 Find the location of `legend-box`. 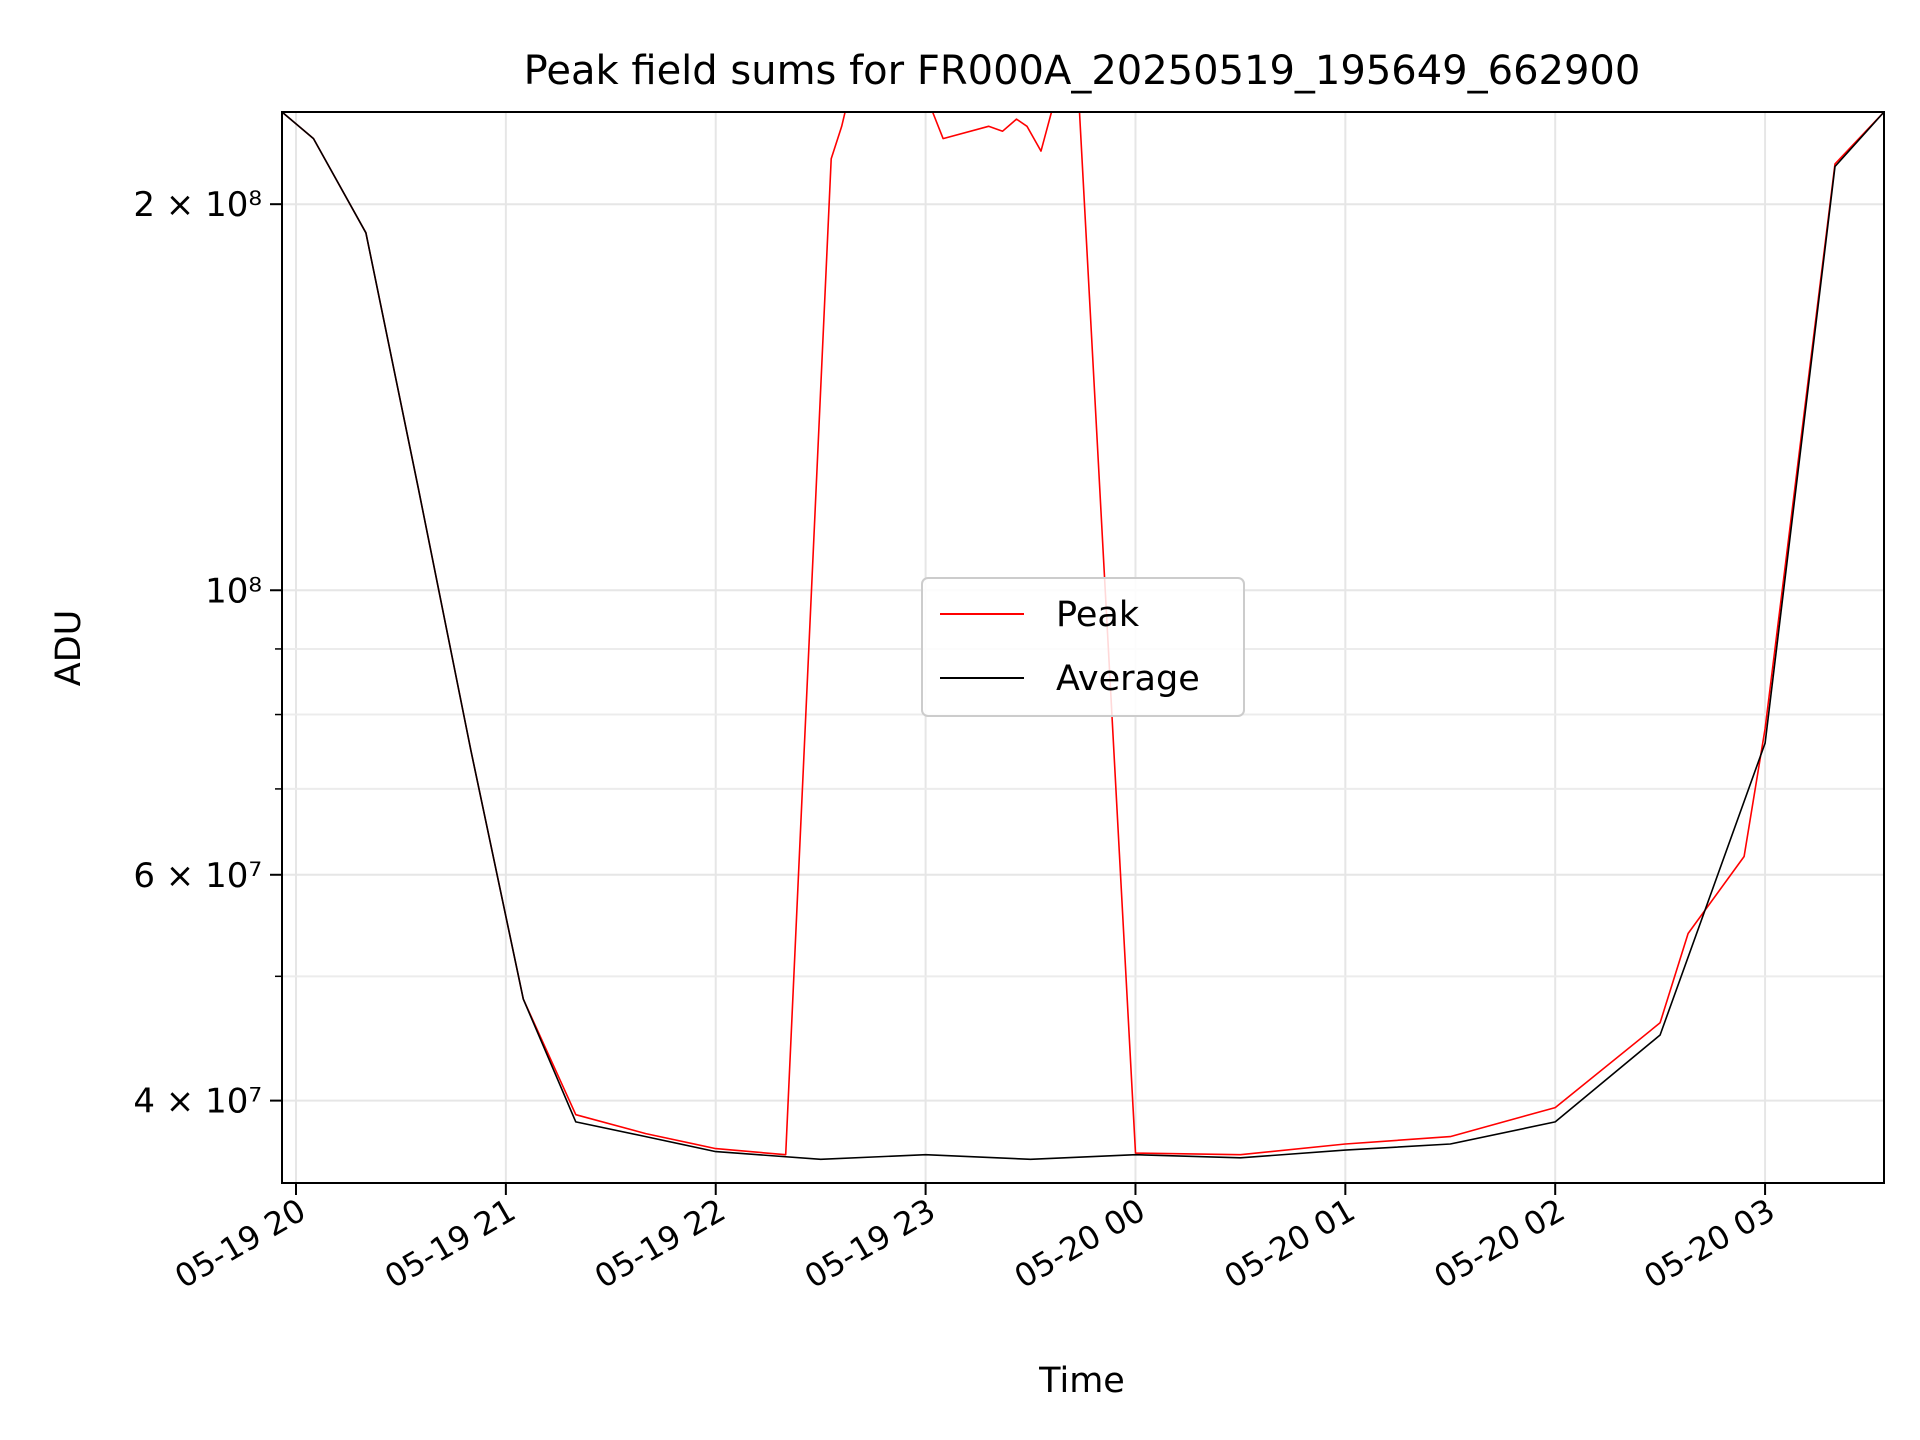

legend-box is located at coordinates (1083, 647).